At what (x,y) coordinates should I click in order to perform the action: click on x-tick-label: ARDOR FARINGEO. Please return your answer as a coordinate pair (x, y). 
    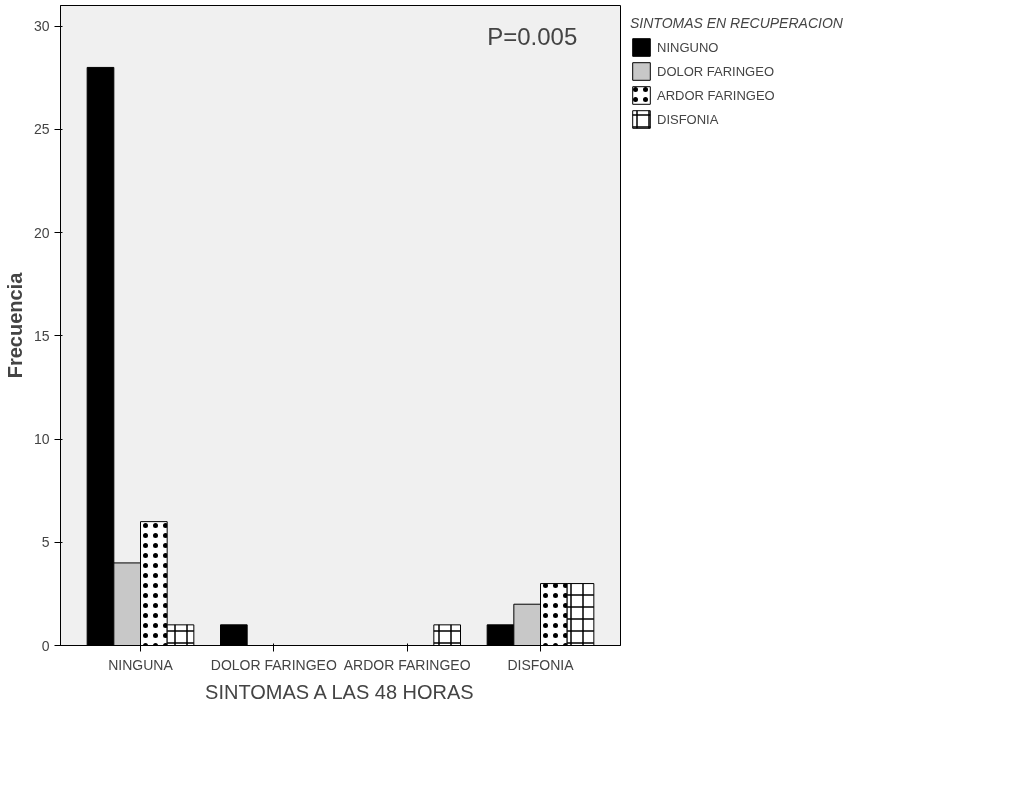
    Looking at the image, I should click on (407, 664).